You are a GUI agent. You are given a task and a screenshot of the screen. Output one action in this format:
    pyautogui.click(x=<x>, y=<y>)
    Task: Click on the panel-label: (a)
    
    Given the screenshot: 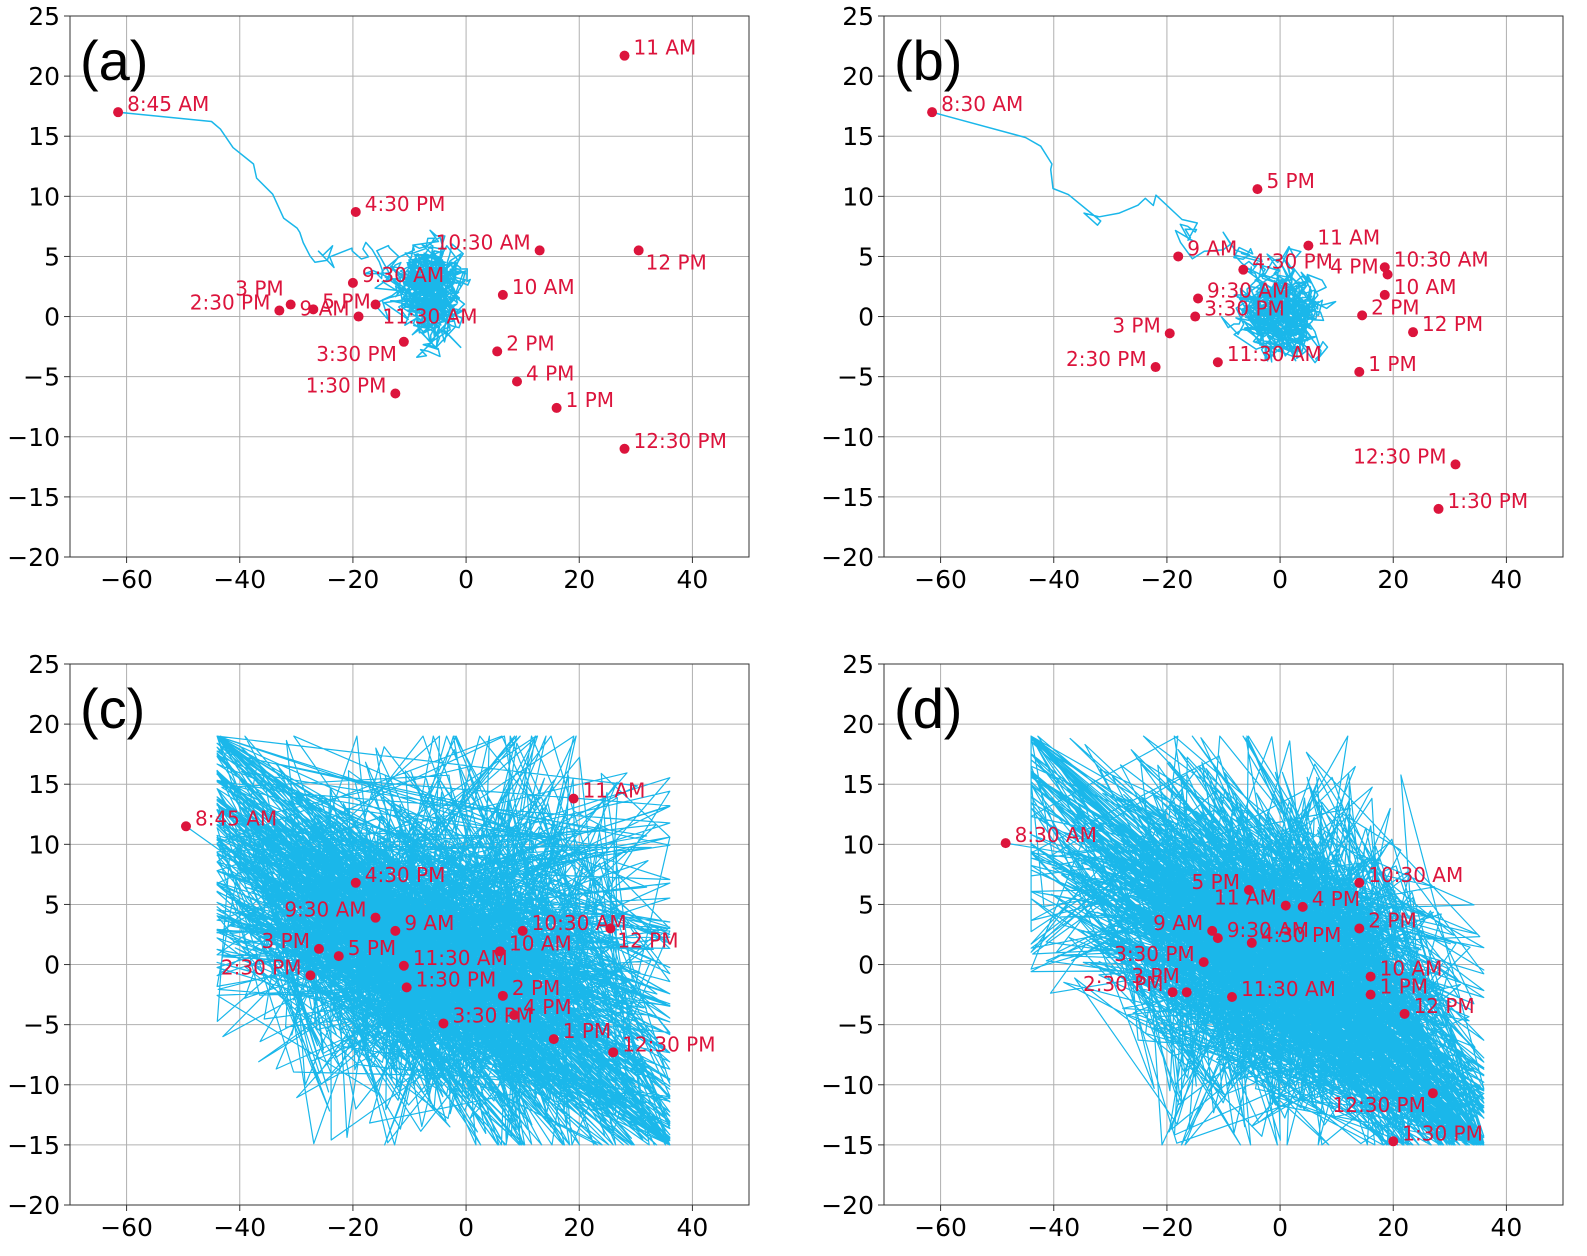 What is the action you would take?
    pyautogui.click(x=114, y=60)
    